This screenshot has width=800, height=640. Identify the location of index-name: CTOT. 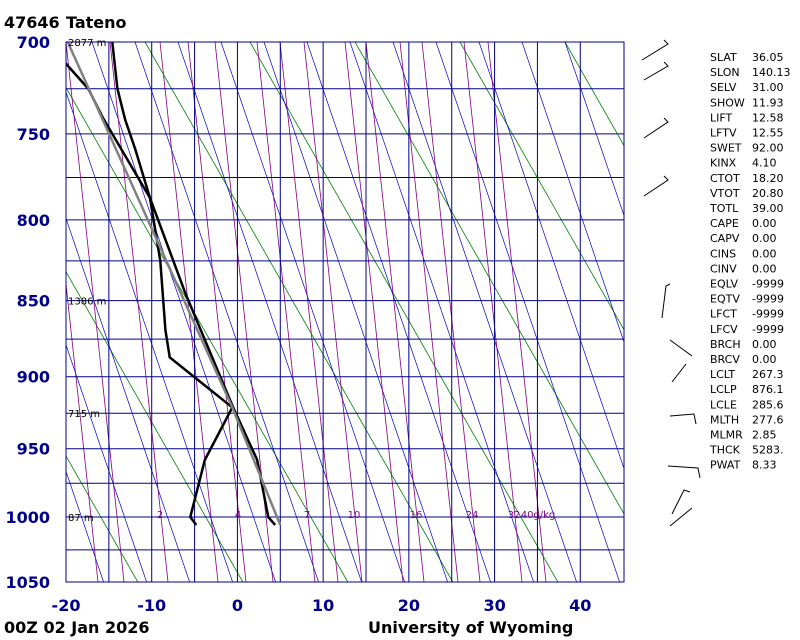
(725, 178).